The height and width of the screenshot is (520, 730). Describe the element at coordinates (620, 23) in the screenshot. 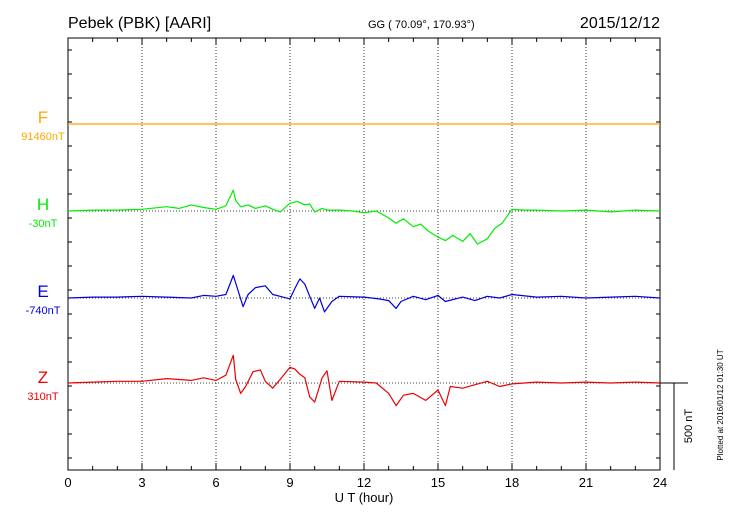

I see `date-label: 2015/12/12` at that location.